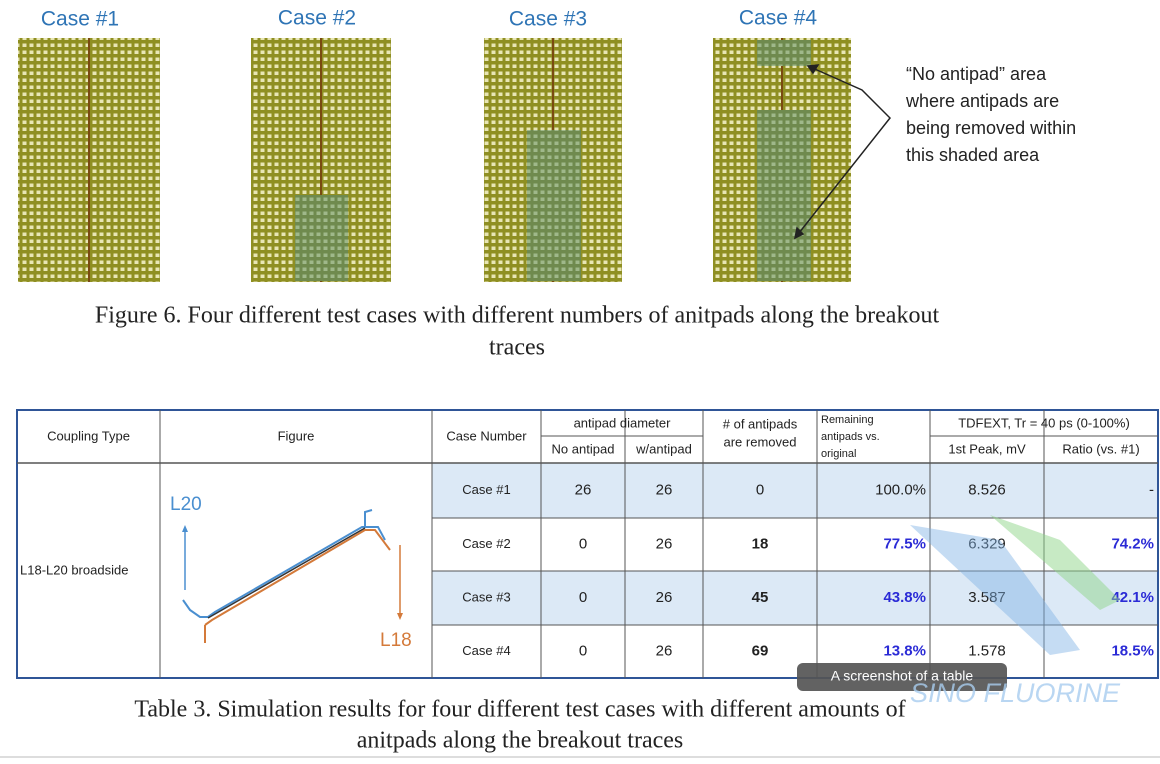  I want to click on table-cell: 18, so click(760, 543).